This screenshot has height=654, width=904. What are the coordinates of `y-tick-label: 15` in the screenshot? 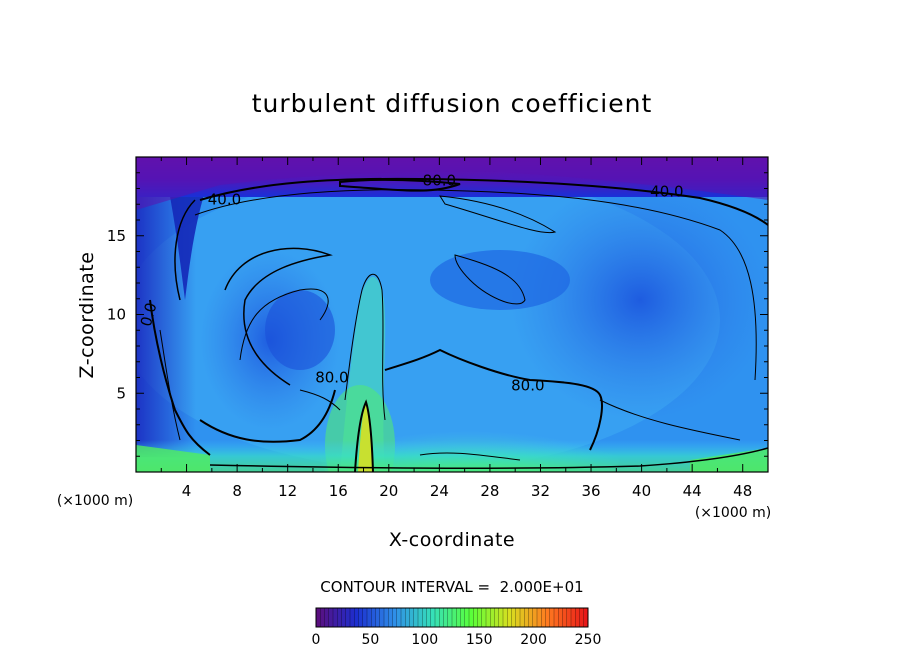 It's located at (116, 236).